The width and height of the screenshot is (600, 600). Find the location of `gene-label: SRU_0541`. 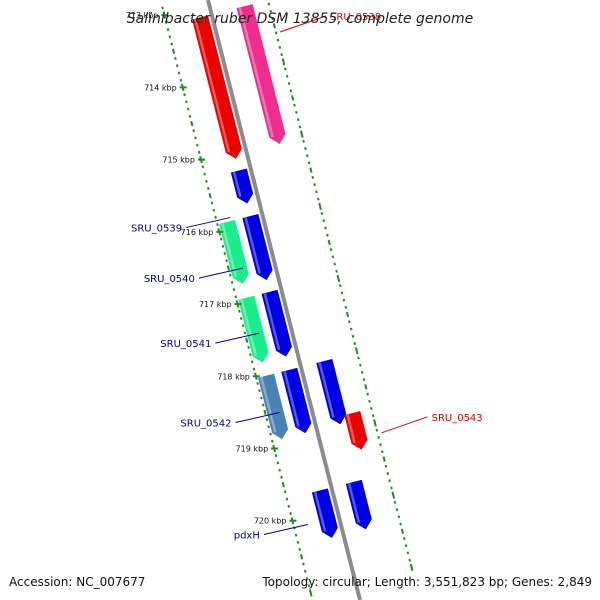

gene-label: SRU_0541 is located at coordinates (185, 344).